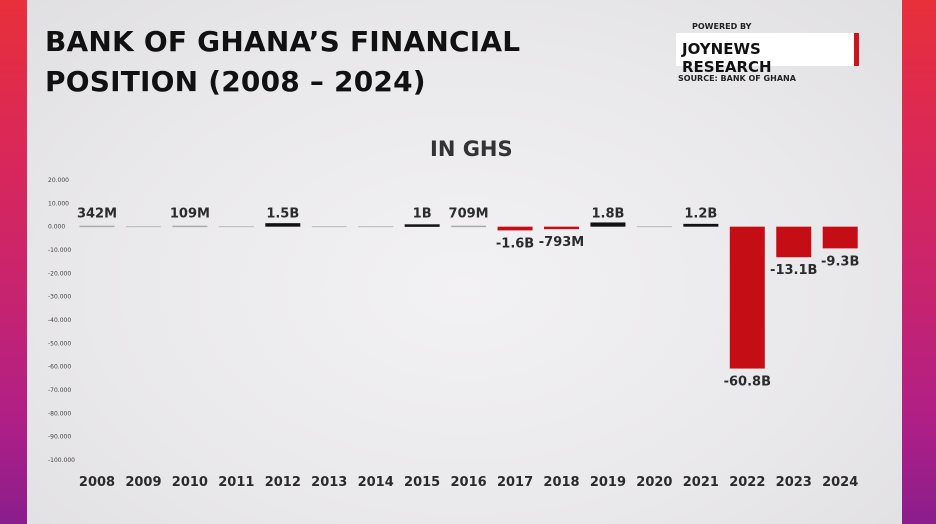 This screenshot has height=524, width=936. I want to click on data-label: -13.1B, so click(793, 270).